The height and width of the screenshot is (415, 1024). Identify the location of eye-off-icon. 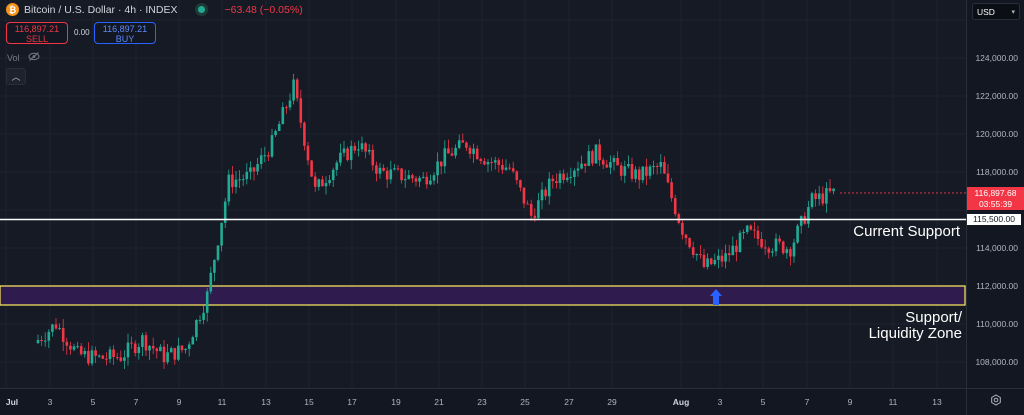
(34, 57).